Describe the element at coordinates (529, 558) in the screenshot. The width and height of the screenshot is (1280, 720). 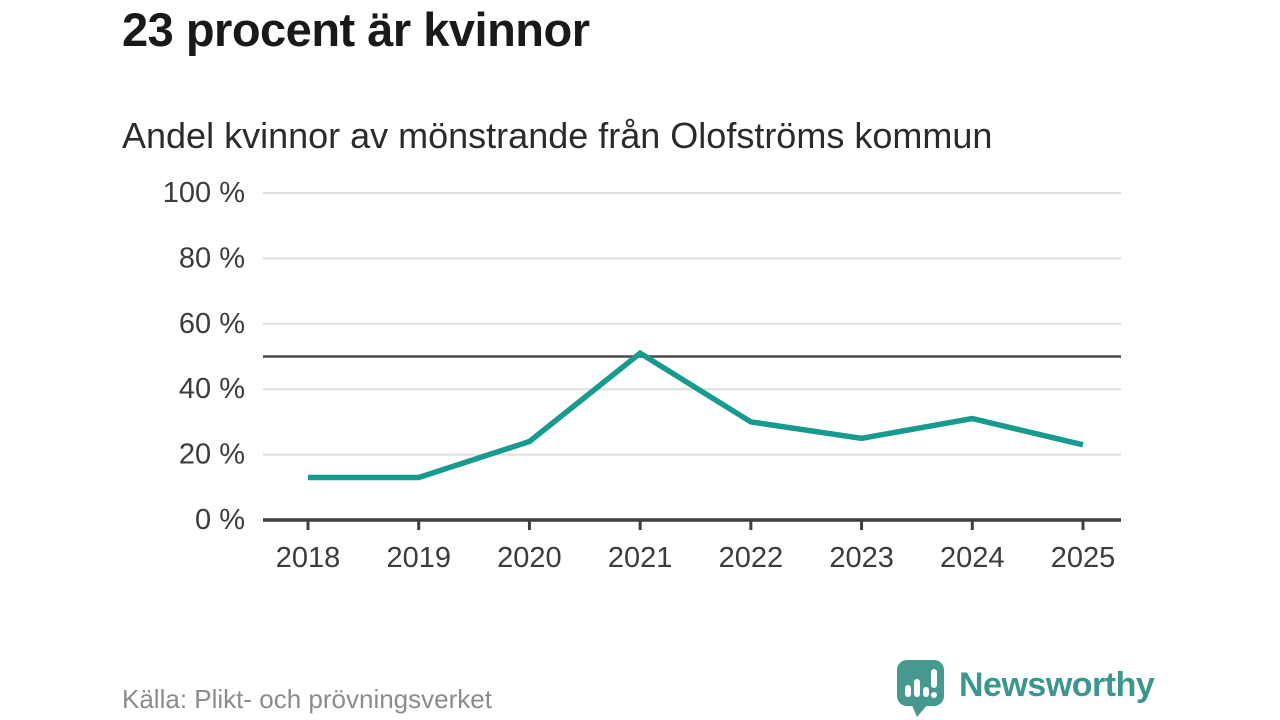
I see `x-axis-tick-label: 2020` at that location.